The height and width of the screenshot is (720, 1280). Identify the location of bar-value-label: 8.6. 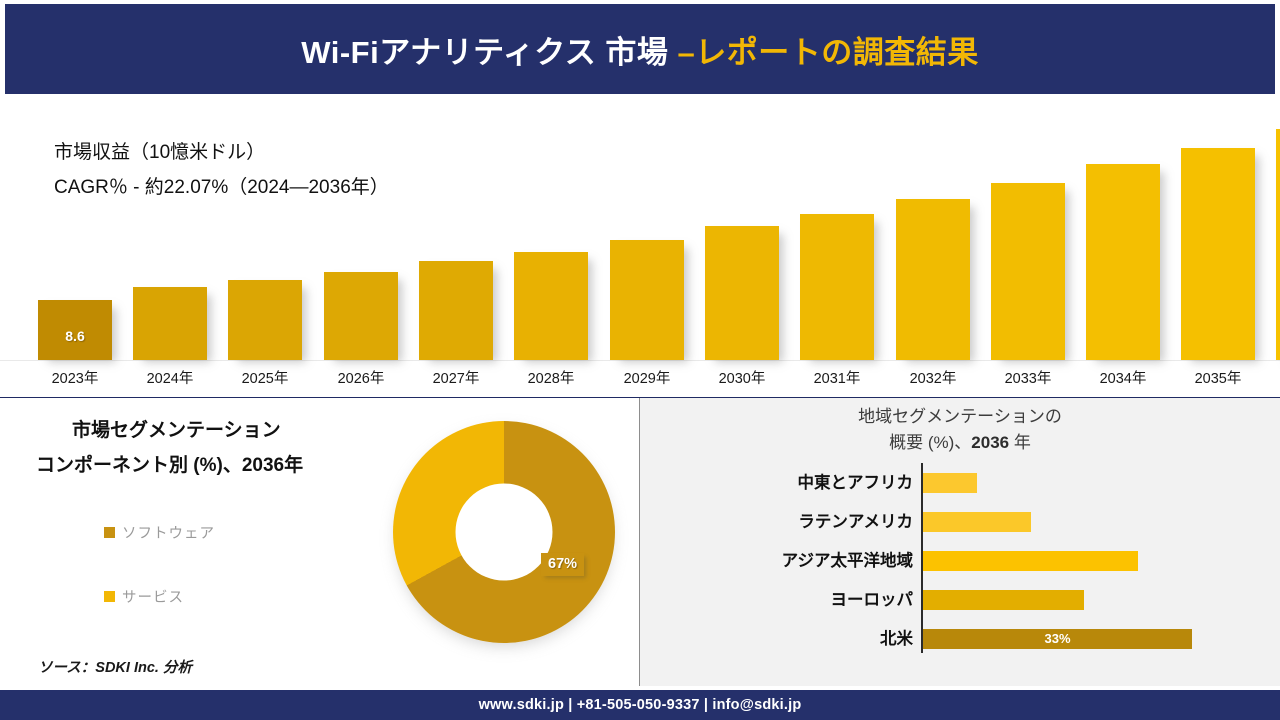
(75, 336).